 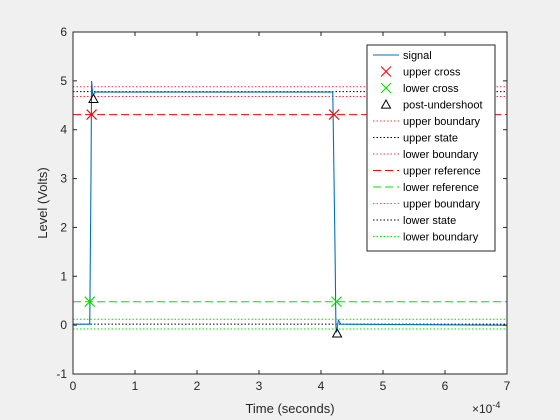 I want to click on legend-swatch-1-stroke-b, so click(x=386, y=71).